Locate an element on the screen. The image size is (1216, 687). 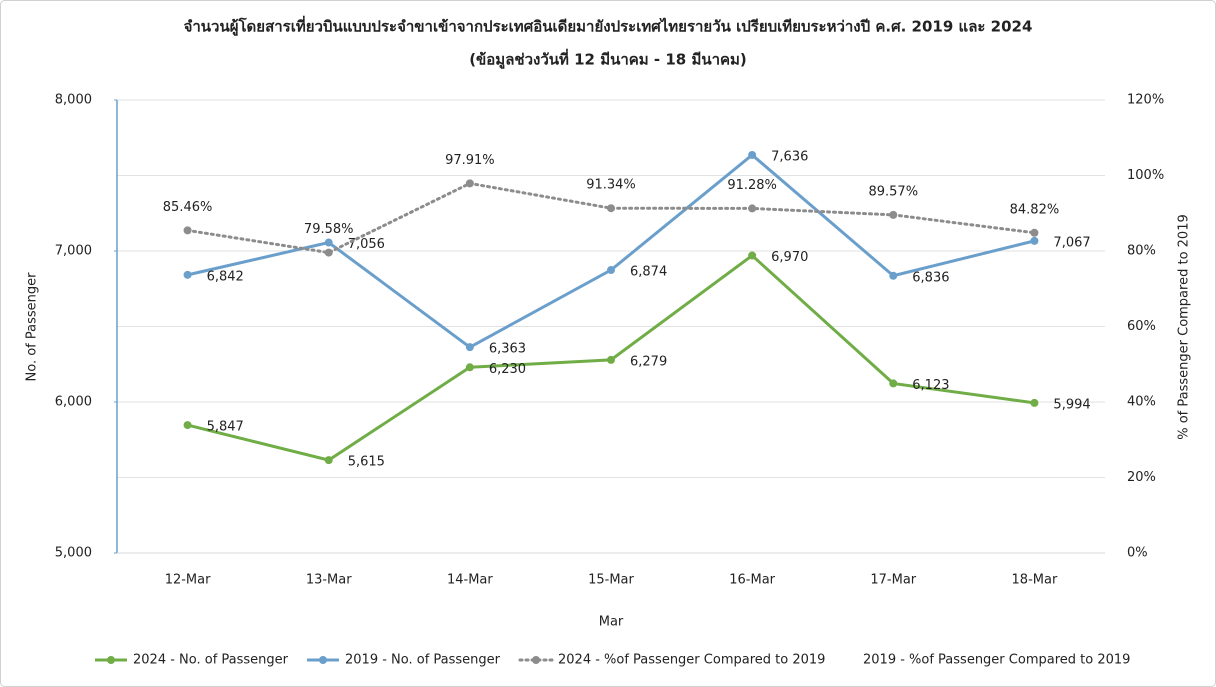
x-tick-label: 13-Mar is located at coordinates (329, 580).